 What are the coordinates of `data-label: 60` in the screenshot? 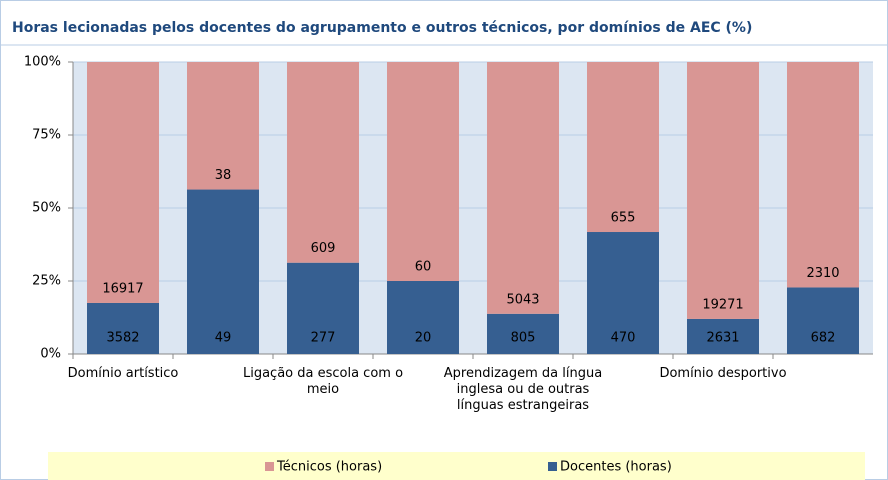 It's located at (423, 267).